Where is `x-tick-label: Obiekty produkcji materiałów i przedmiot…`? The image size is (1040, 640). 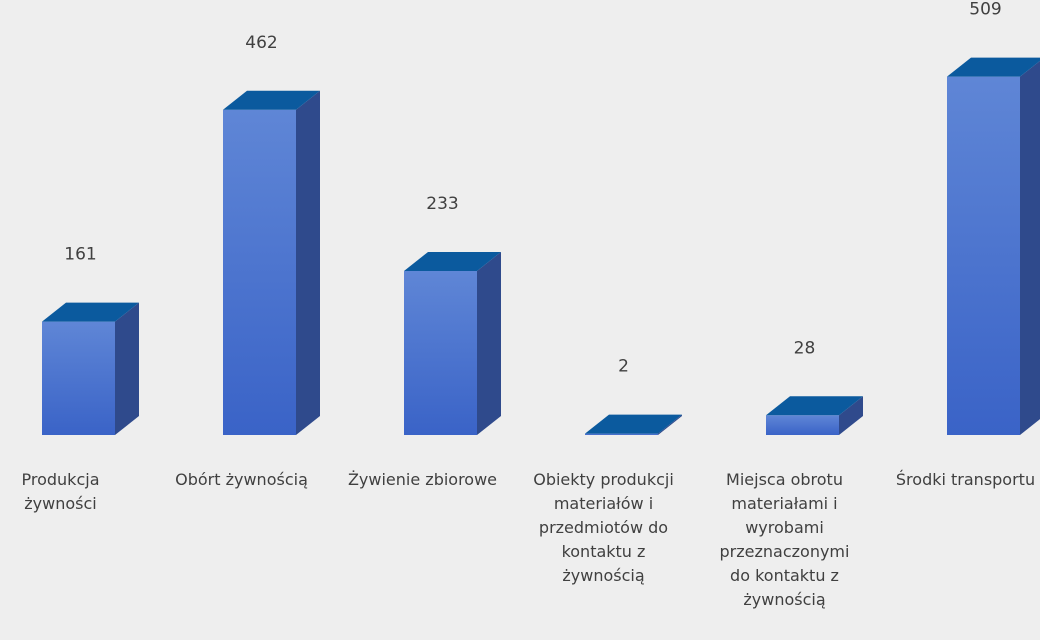 x-tick-label: Obiekty produkcji materiałów i przedmiot… is located at coordinates (603, 527).